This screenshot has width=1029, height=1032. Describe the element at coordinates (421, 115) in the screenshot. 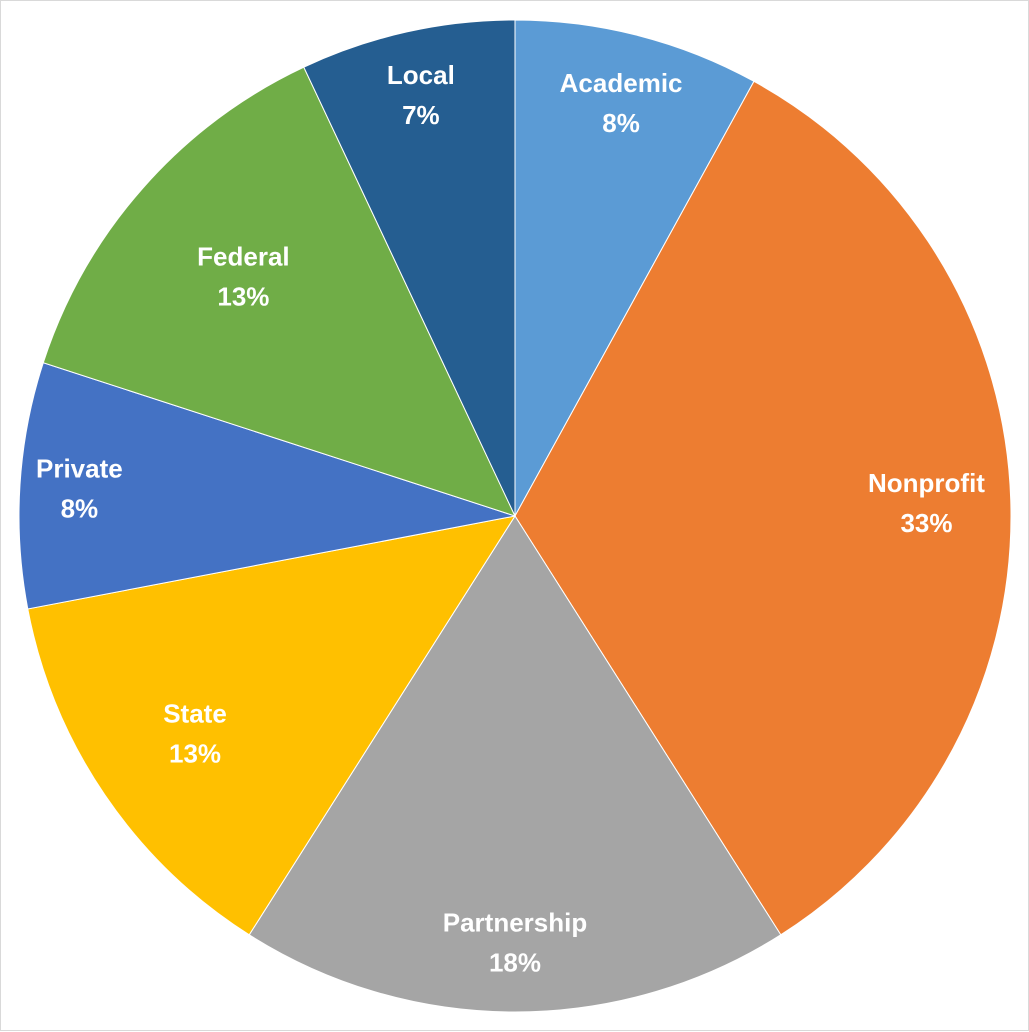

I see `data-label-percent-local: 7%` at that location.